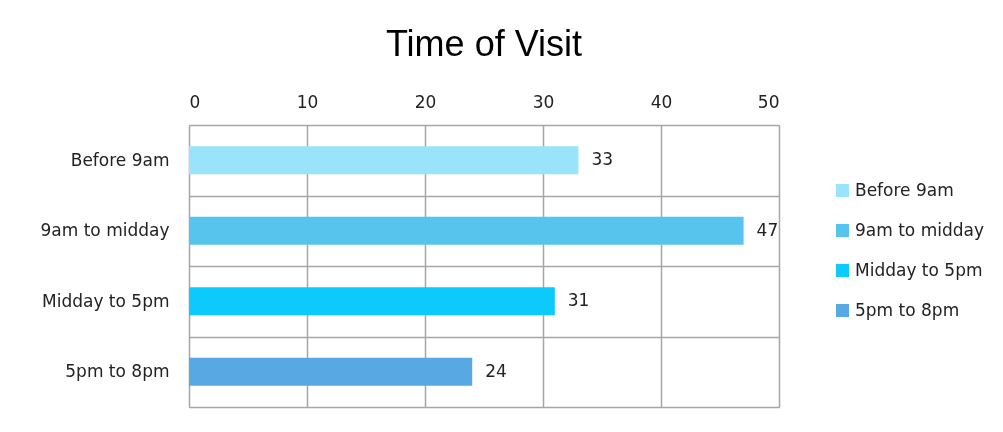 Image resolution: width=1003 pixels, height=432 pixels. Describe the element at coordinates (496, 370) in the screenshot. I see `data-label: 24` at that location.